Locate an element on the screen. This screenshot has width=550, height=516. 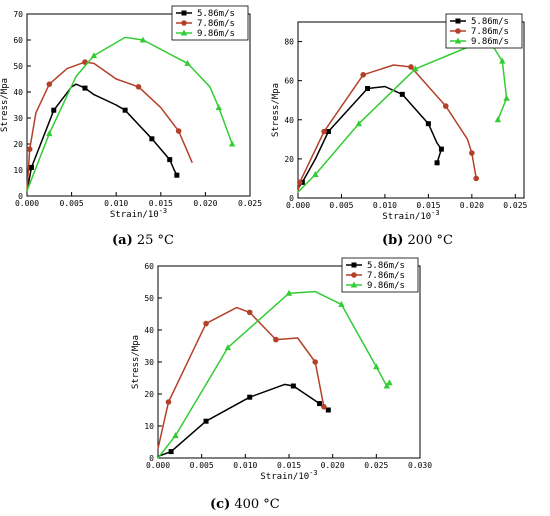
y-tick-label: 40 is located at coordinates (18, 92).